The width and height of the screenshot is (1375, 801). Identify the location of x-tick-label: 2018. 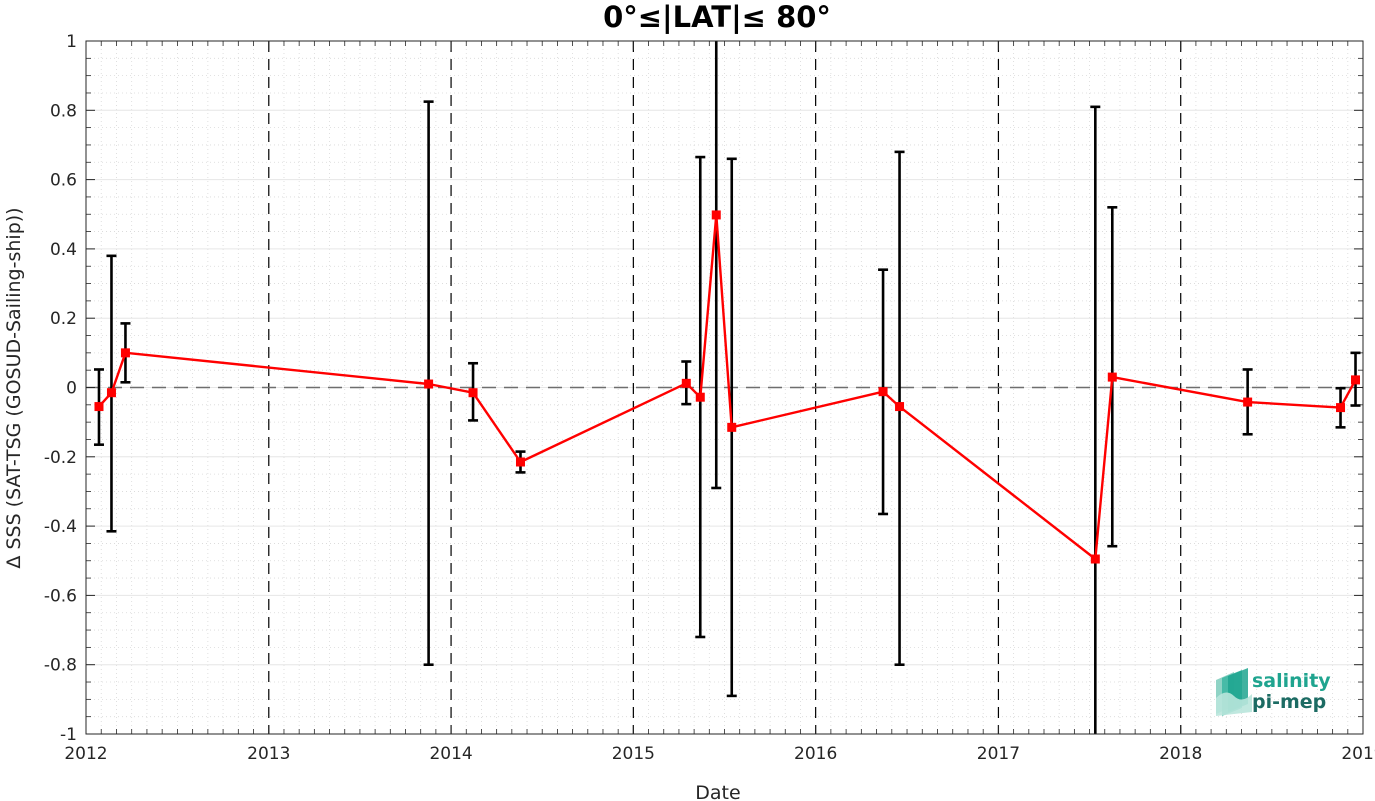
(1180, 754).